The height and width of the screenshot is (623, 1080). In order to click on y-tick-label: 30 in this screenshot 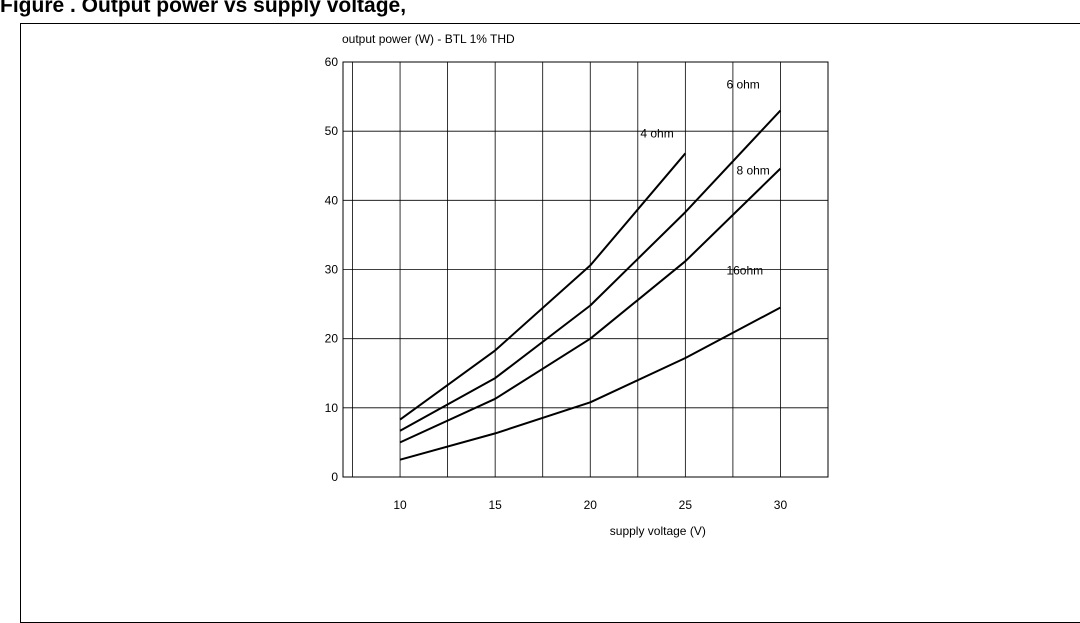, I will do `click(332, 270)`.